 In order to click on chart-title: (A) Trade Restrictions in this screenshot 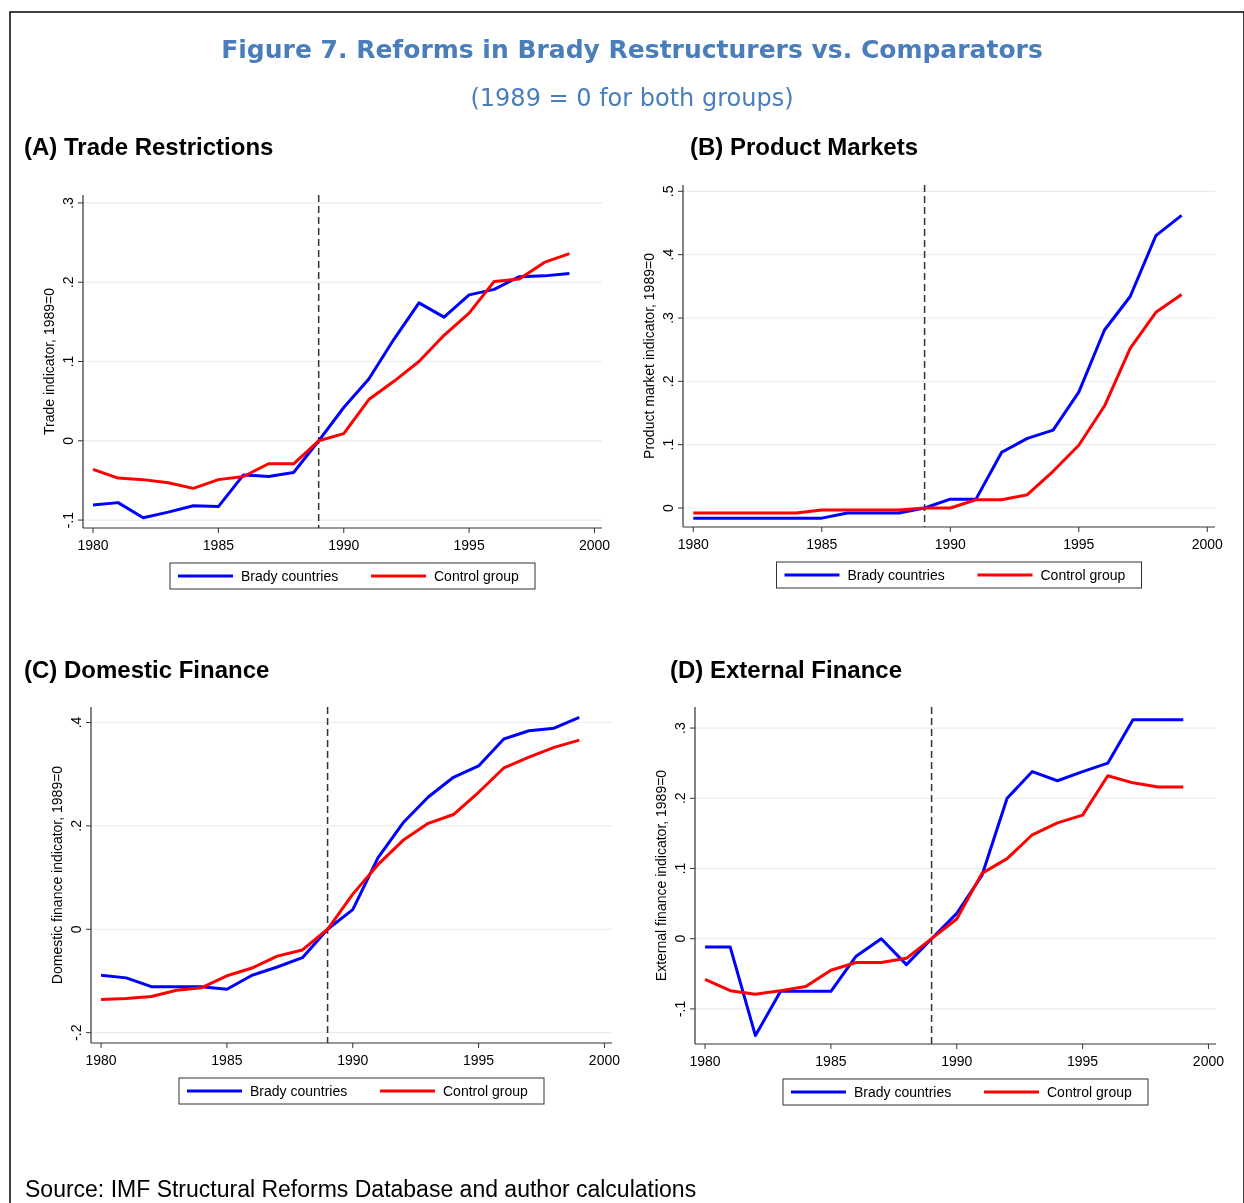, I will do `click(149, 146)`.